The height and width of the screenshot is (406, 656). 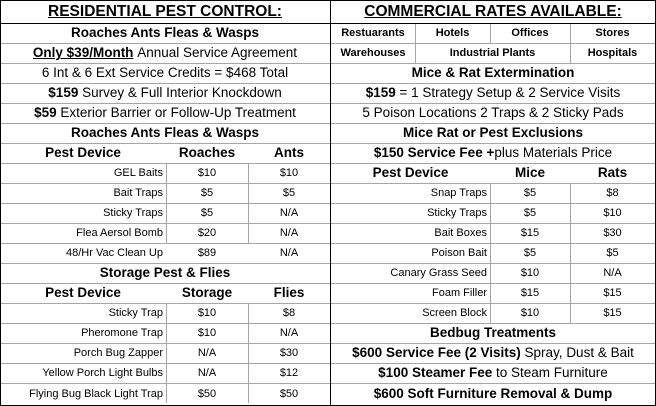 What do you see at coordinates (438, 272) in the screenshot?
I see `table-row-device: Canary Grass Seed` at bounding box center [438, 272].